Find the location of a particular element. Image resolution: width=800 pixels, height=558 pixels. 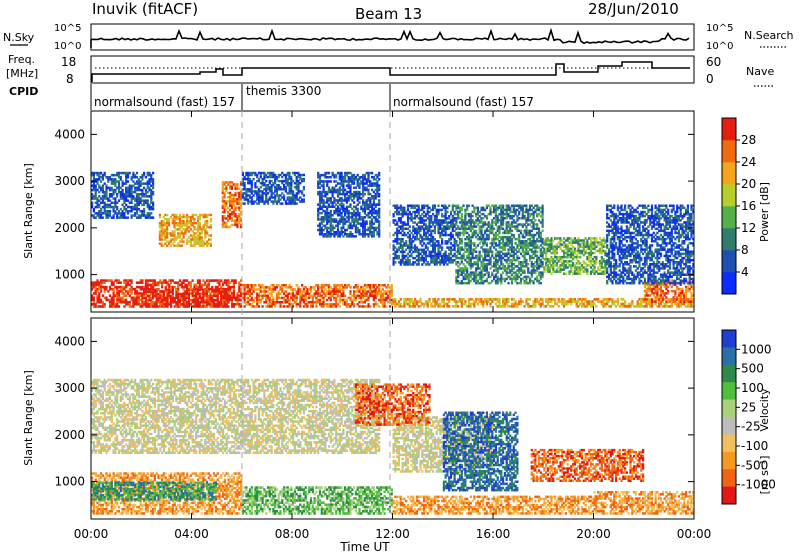

nave-label: Nave is located at coordinates (760, 71).